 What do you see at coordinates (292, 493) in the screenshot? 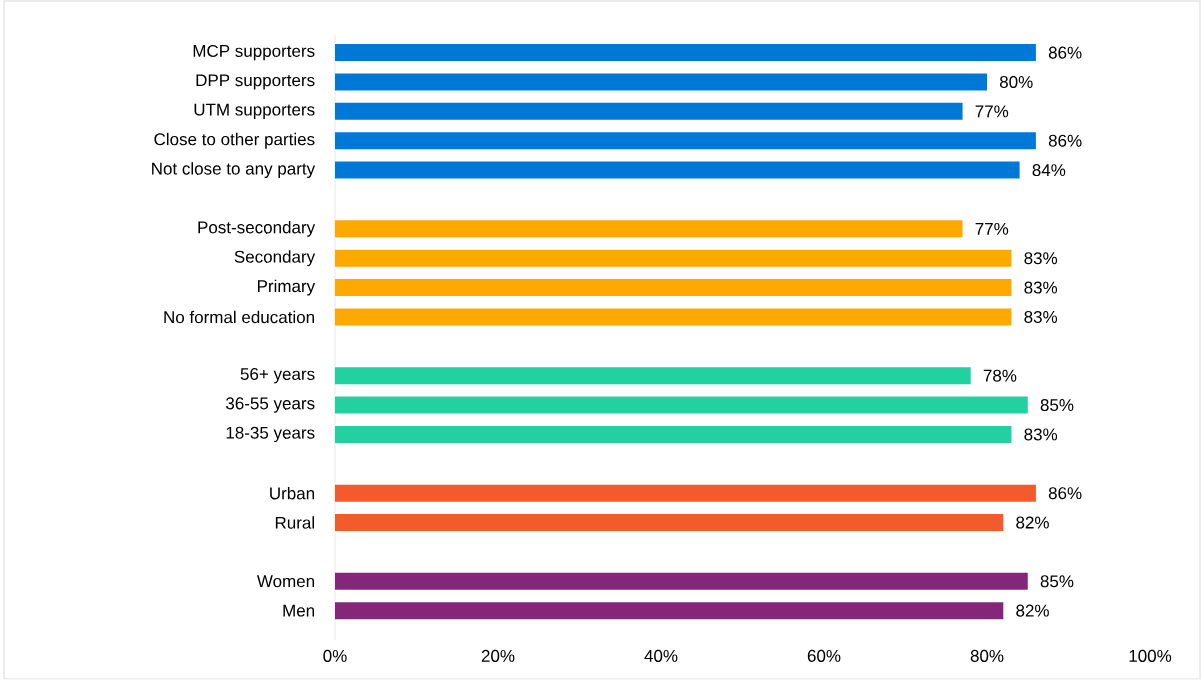
I see `y-tick-label: Urban` at bounding box center [292, 493].